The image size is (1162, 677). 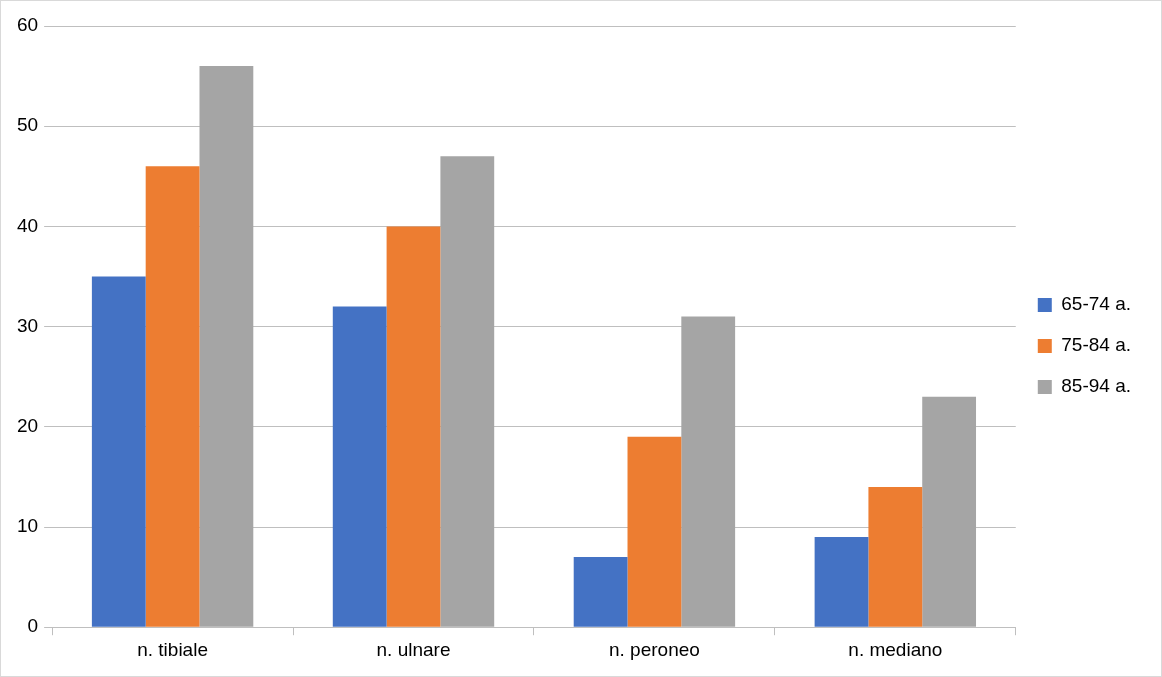 I want to click on x-tick-label: n. peroneo, so click(x=654, y=649).